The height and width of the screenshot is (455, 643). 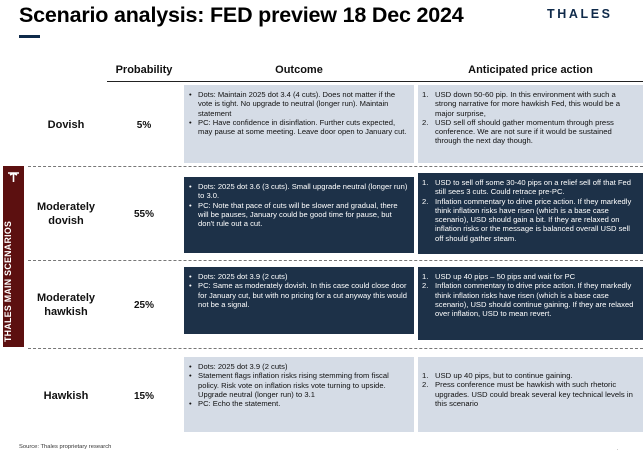 I want to click on source-note: Source: Thales proprietary research, so click(x=65, y=447).